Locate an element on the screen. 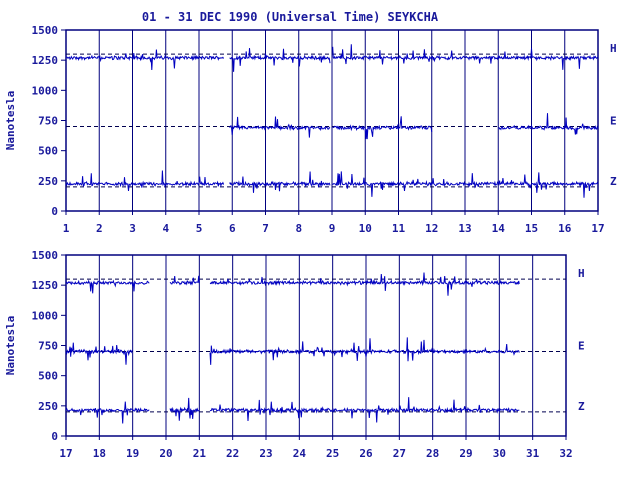 This screenshot has width=640, height=480. x-tick-label: 6 is located at coordinates (232, 228).